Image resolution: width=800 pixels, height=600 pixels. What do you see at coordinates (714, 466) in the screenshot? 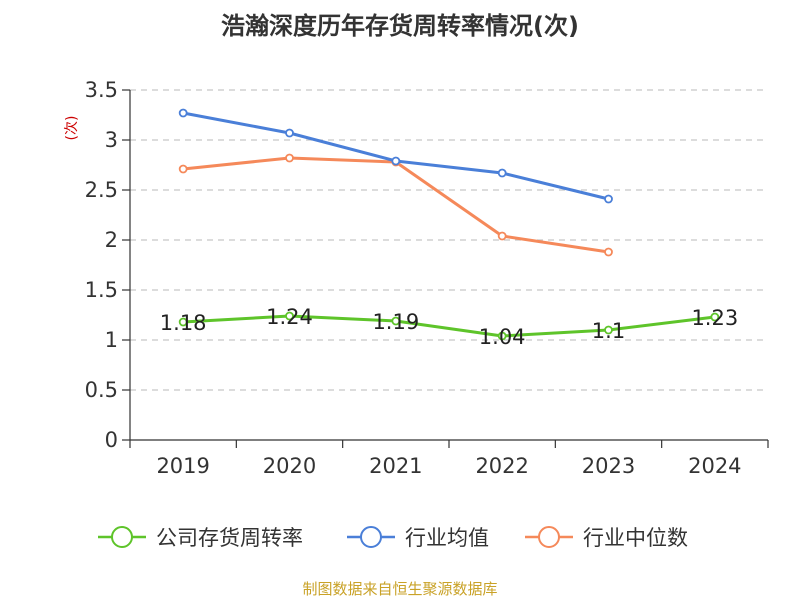
I see `x-tick-label: 2024` at bounding box center [714, 466].